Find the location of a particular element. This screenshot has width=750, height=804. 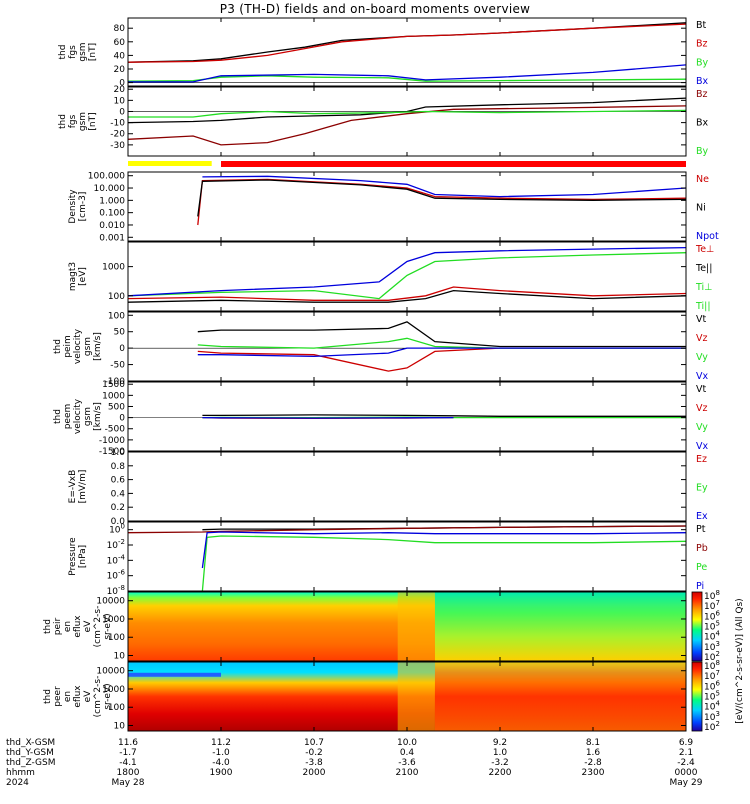

x-axis-value: 10.0 is located at coordinates (407, 743).